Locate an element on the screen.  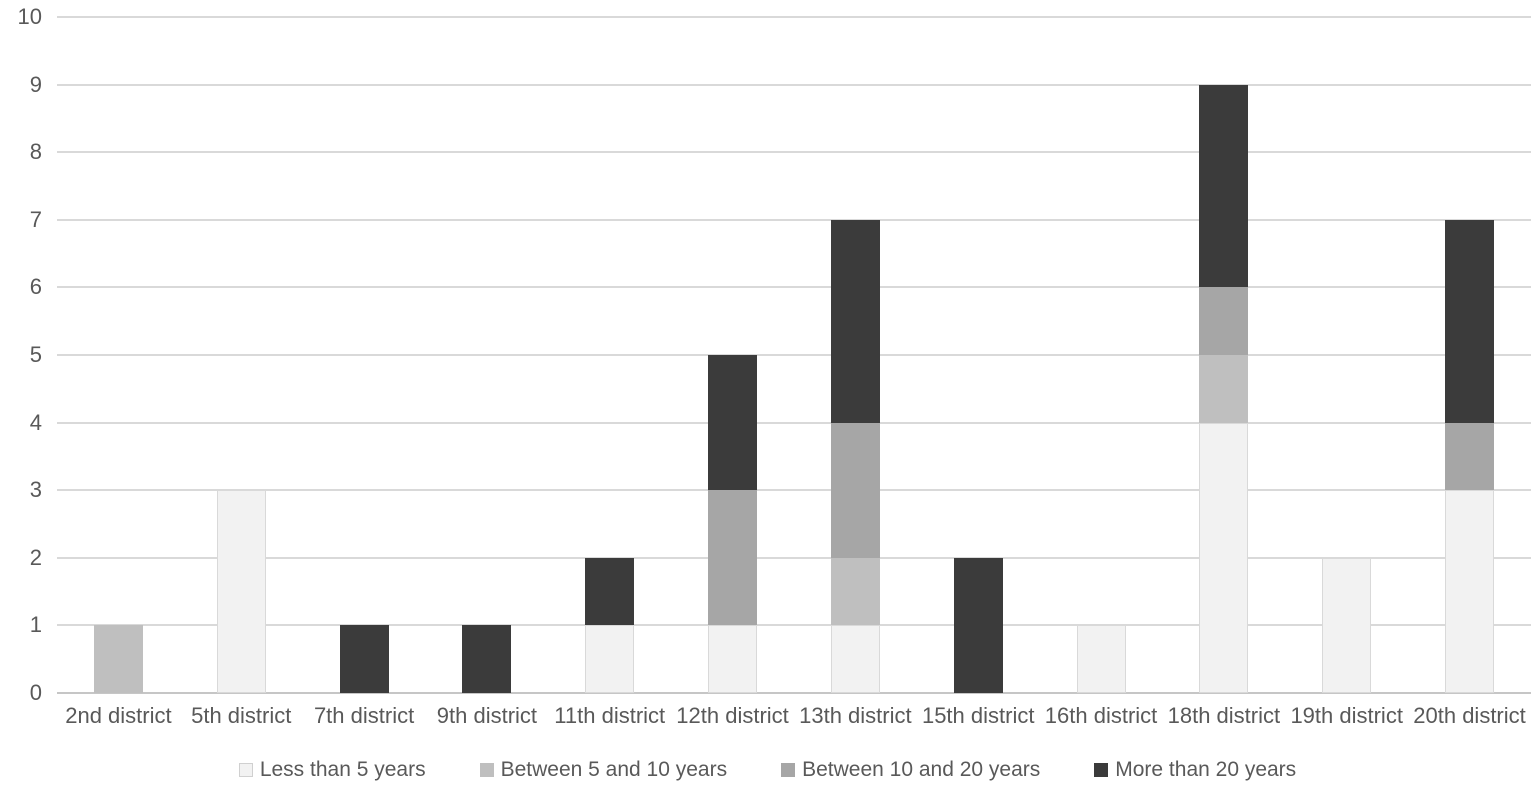
bar-cell-9th-district is located at coordinates (486, 355).